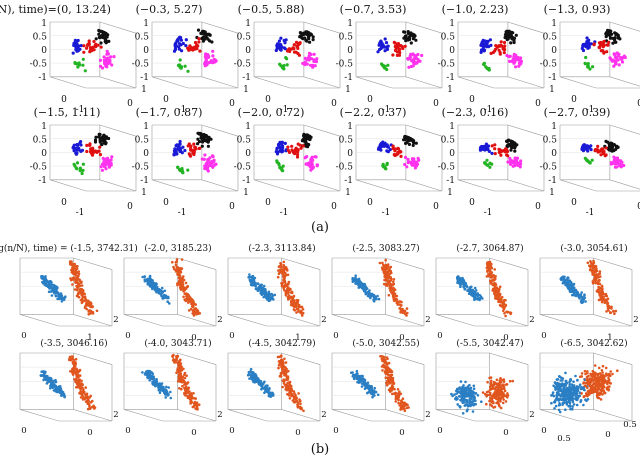 The width and height of the screenshot is (640, 458). What do you see at coordinates (141, 168) in the screenshot?
I see `z-tick-label: -0.5` at bounding box center [141, 168].